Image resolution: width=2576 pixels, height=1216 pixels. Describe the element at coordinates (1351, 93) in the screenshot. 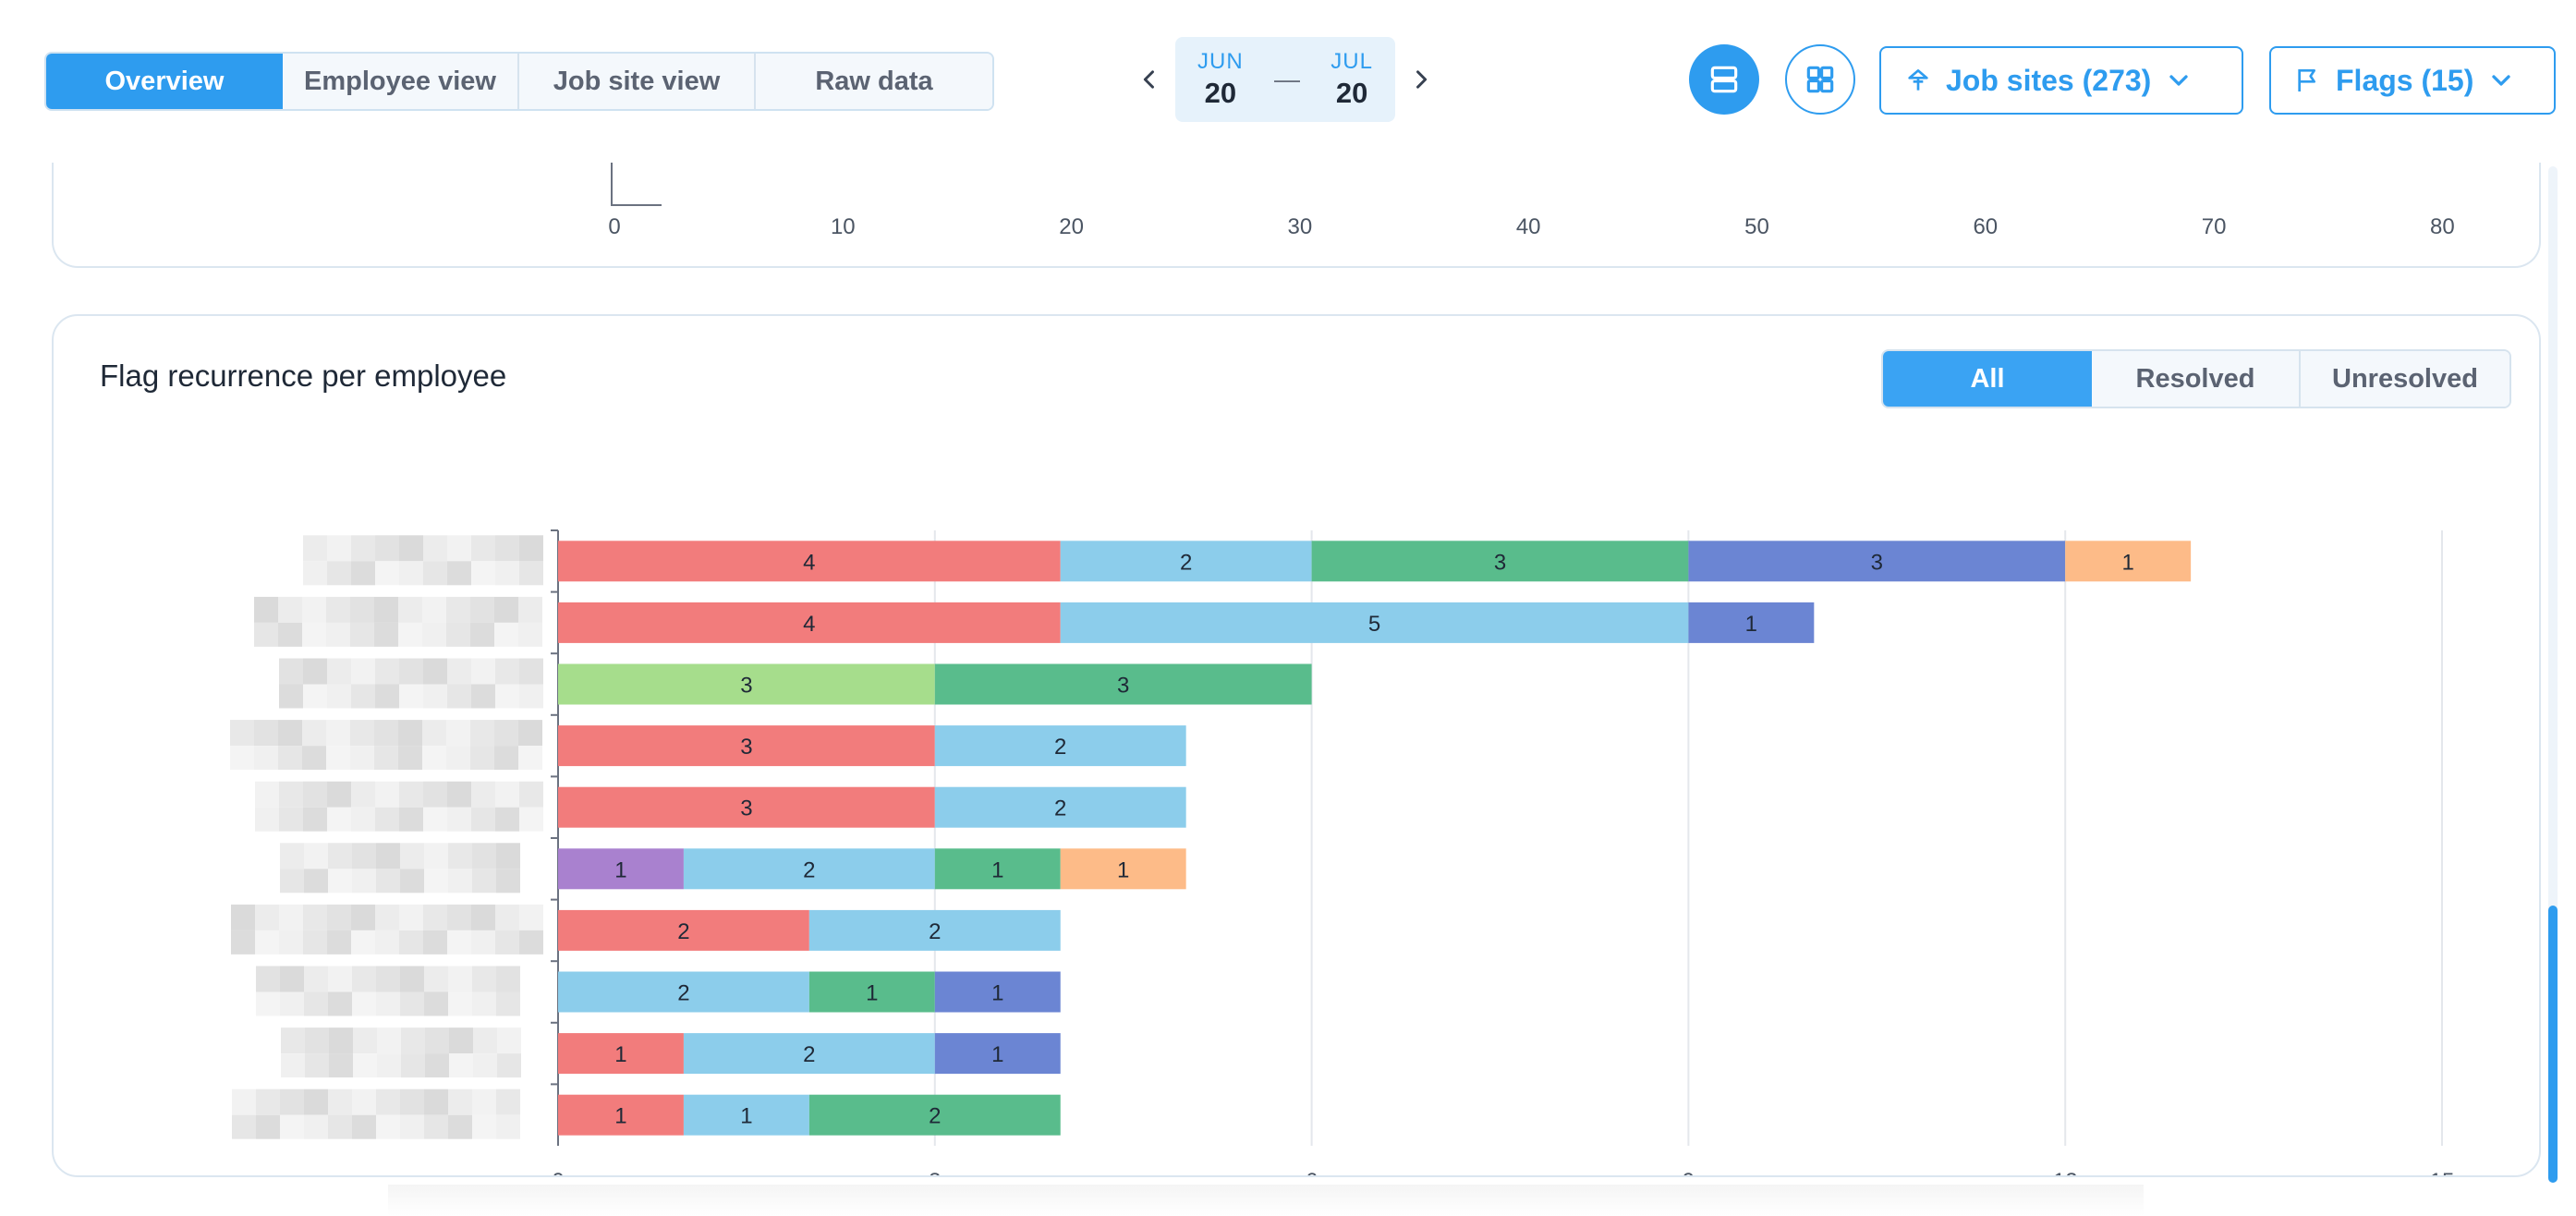

I see `end-day: 20` at that location.